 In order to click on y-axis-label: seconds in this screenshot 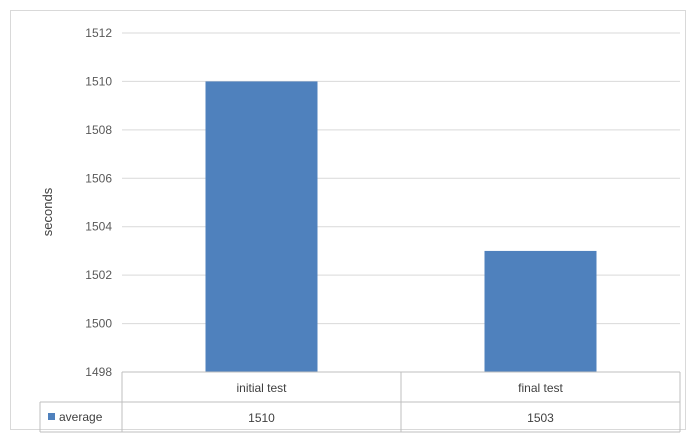, I will do `click(47, 211)`.